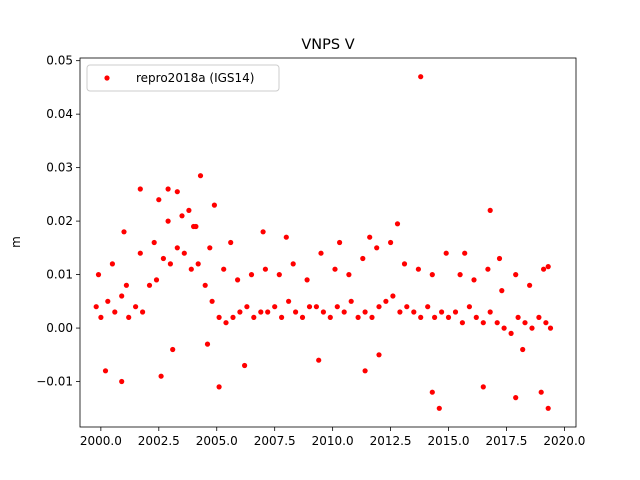  I want to click on chart-title: VNPS V, so click(327, 45).